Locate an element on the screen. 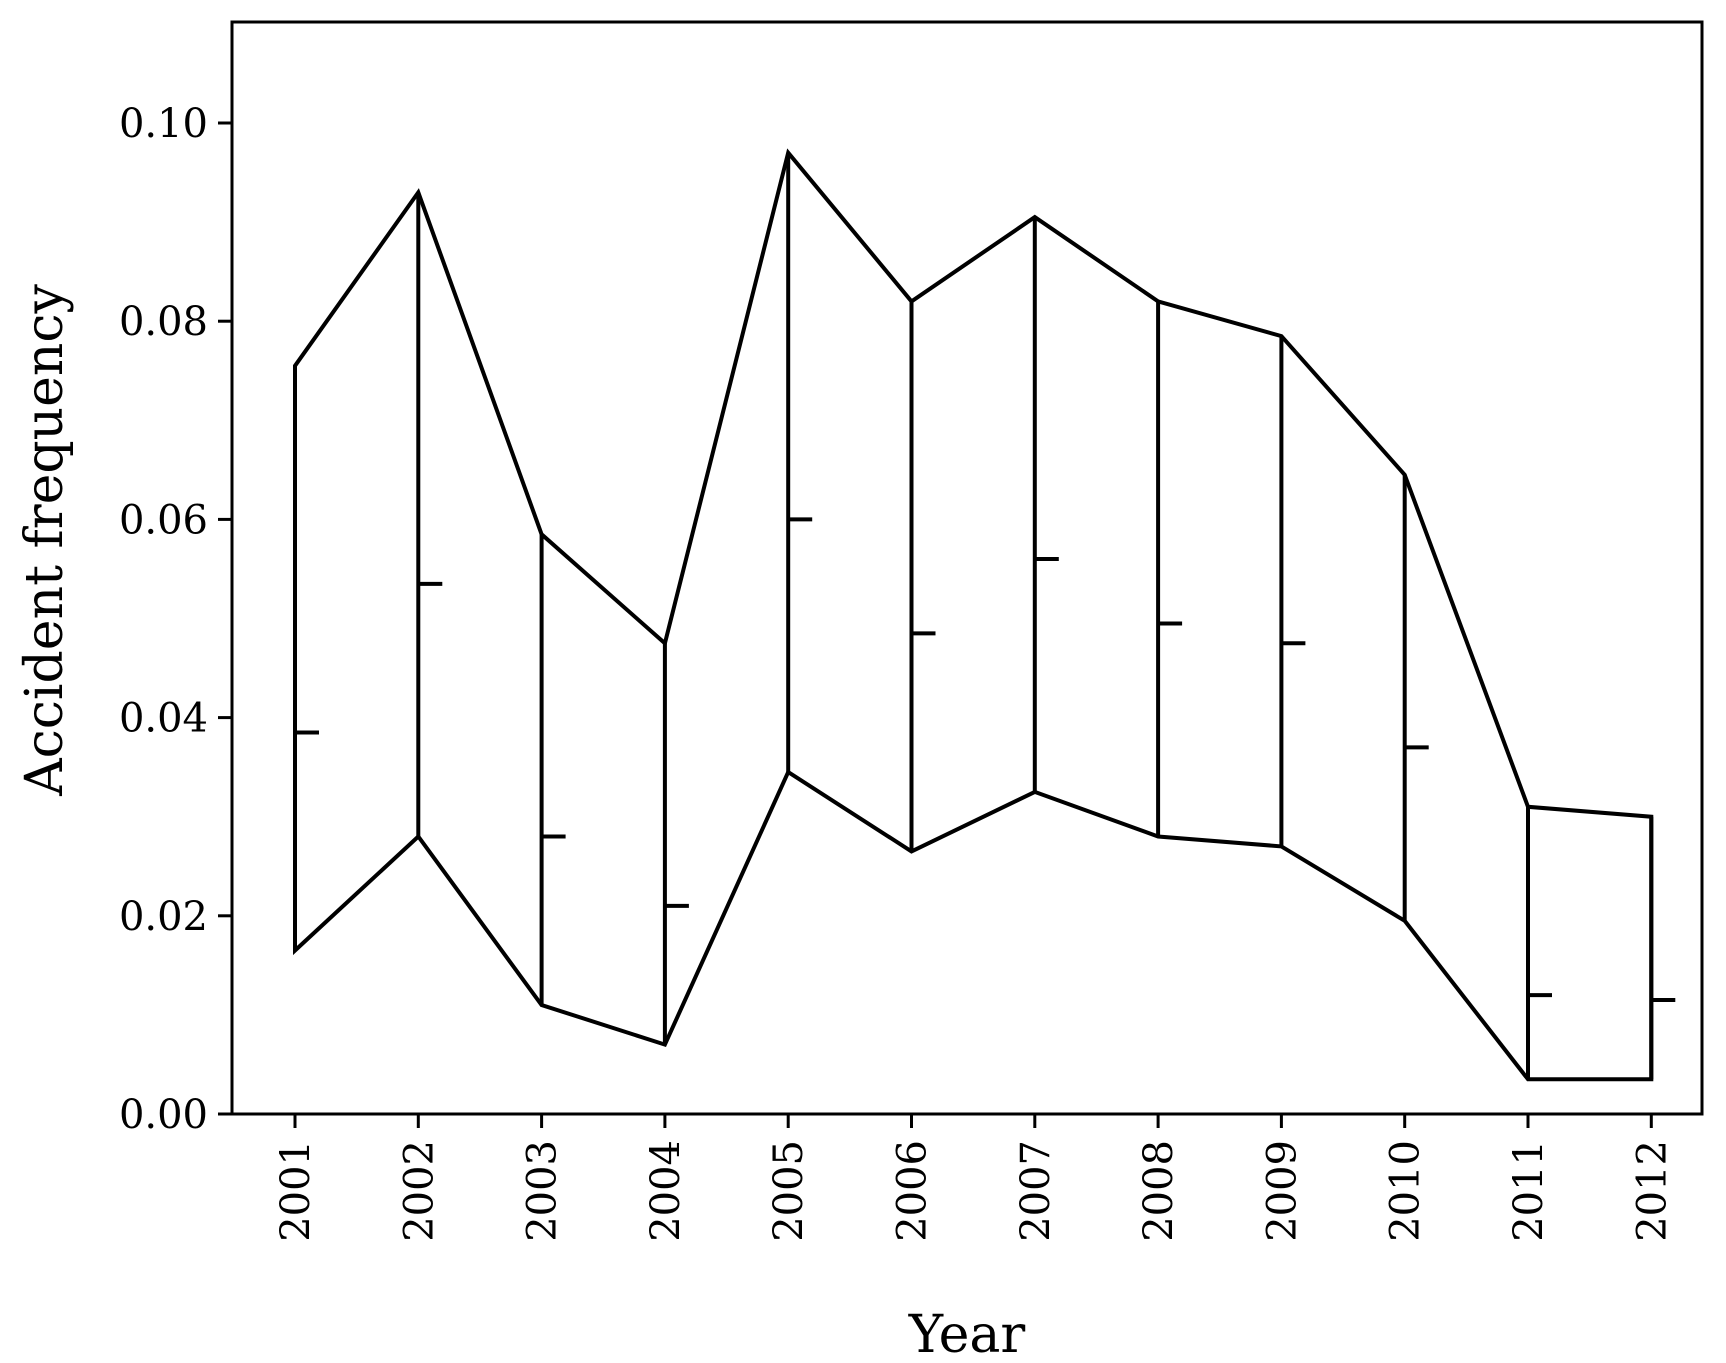  x-tick-label: 2002 is located at coordinates (419, 1191).